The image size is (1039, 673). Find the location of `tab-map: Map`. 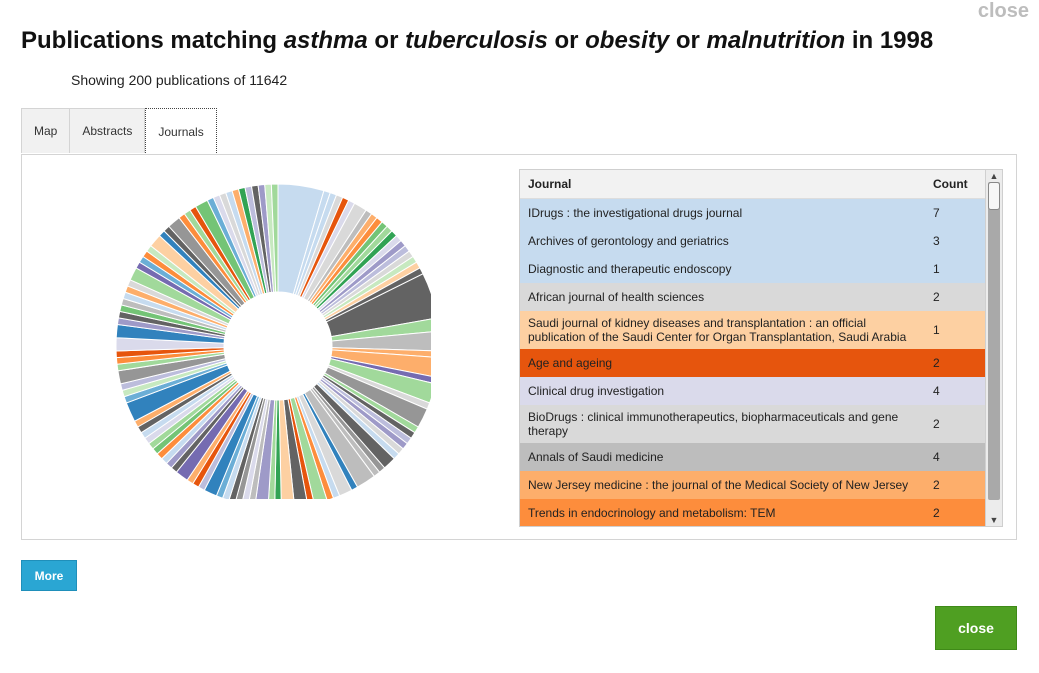

tab-map: Map is located at coordinates (46, 130).